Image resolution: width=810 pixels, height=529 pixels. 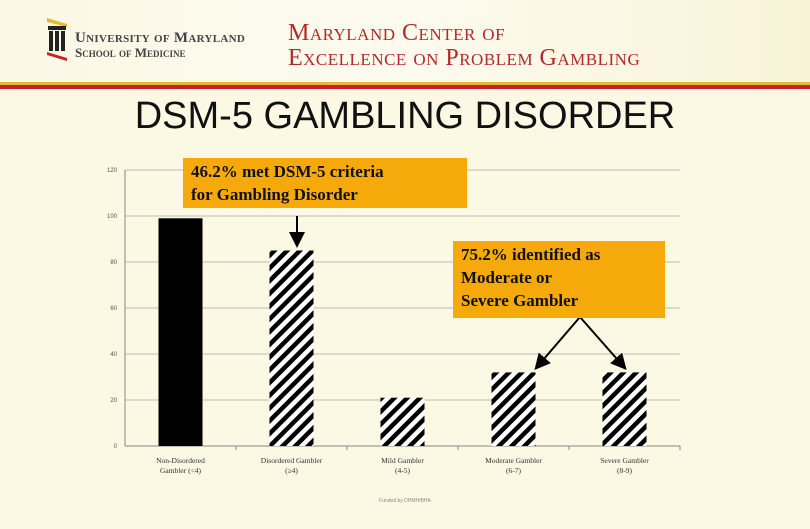 I want to click on callout-line: 75.2% identified as, so click(x=531, y=254).